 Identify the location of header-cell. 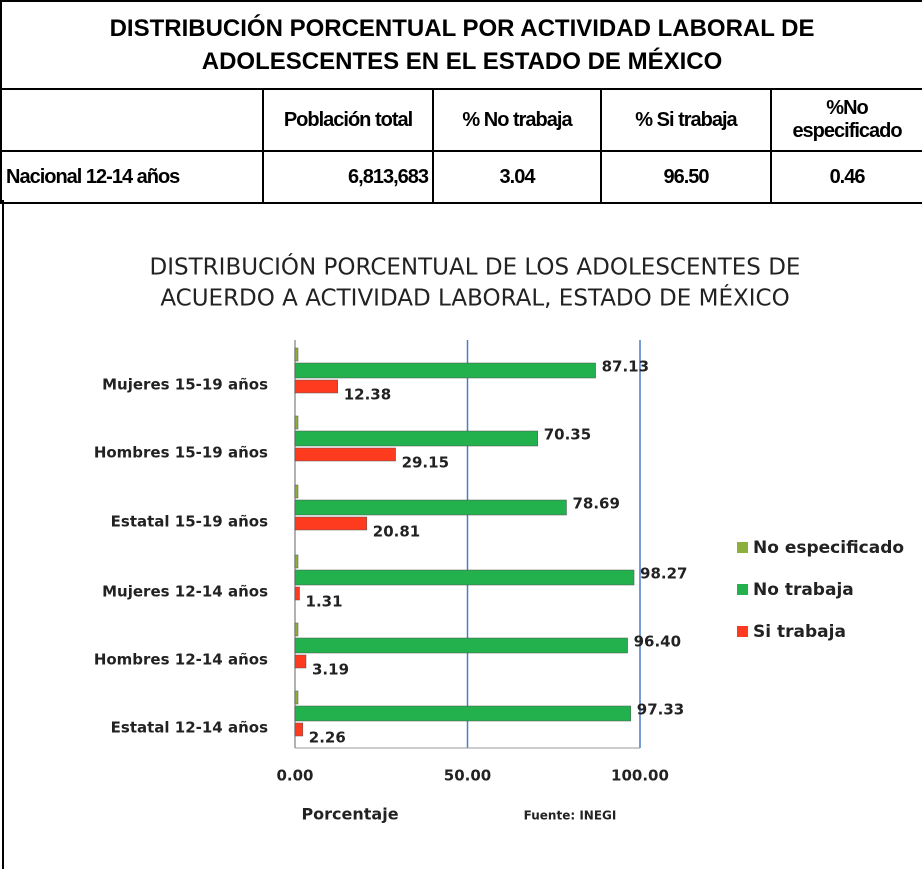
(132, 120).